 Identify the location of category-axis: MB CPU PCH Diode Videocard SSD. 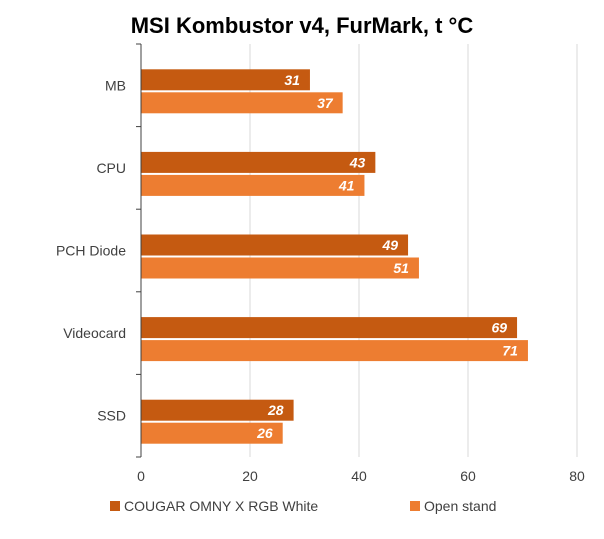
(99, 250).